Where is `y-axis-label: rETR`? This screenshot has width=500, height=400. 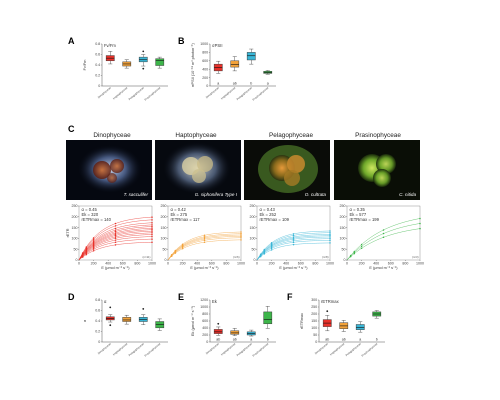 y-axis-label: rETR is located at coordinates (68, 232).